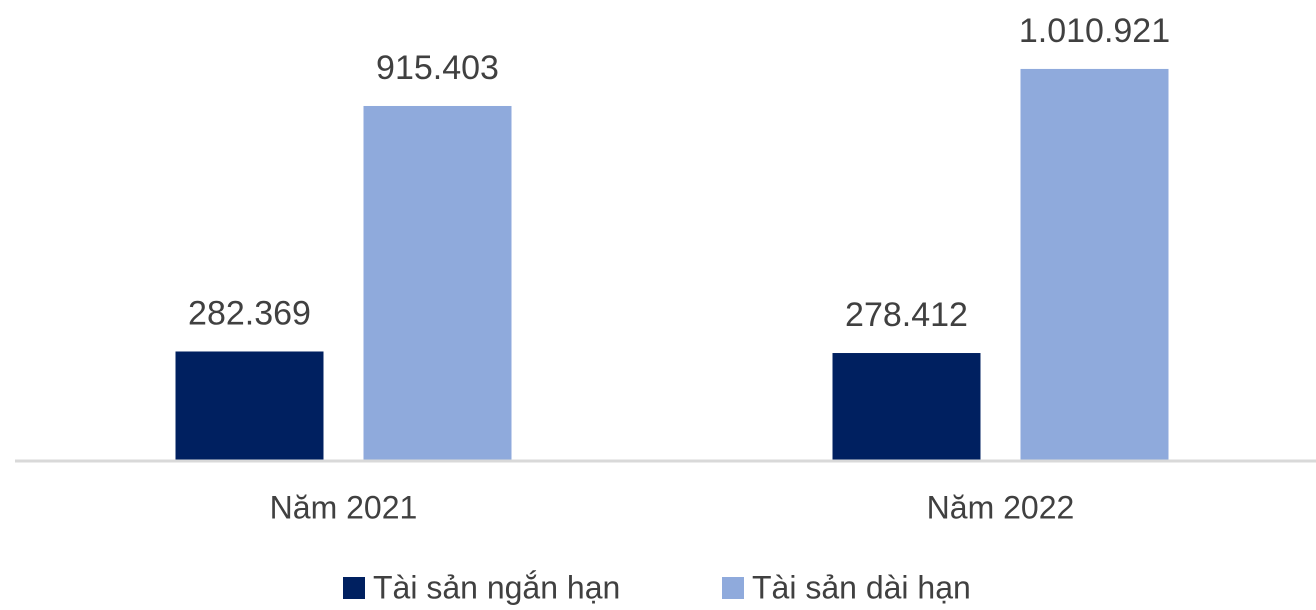 This screenshot has width=1316, height=610. What do you see at coordinates (344, 507) in the screenshot?
I see `x-tick-label: Năm 2021` at bounding box center [344, 507].